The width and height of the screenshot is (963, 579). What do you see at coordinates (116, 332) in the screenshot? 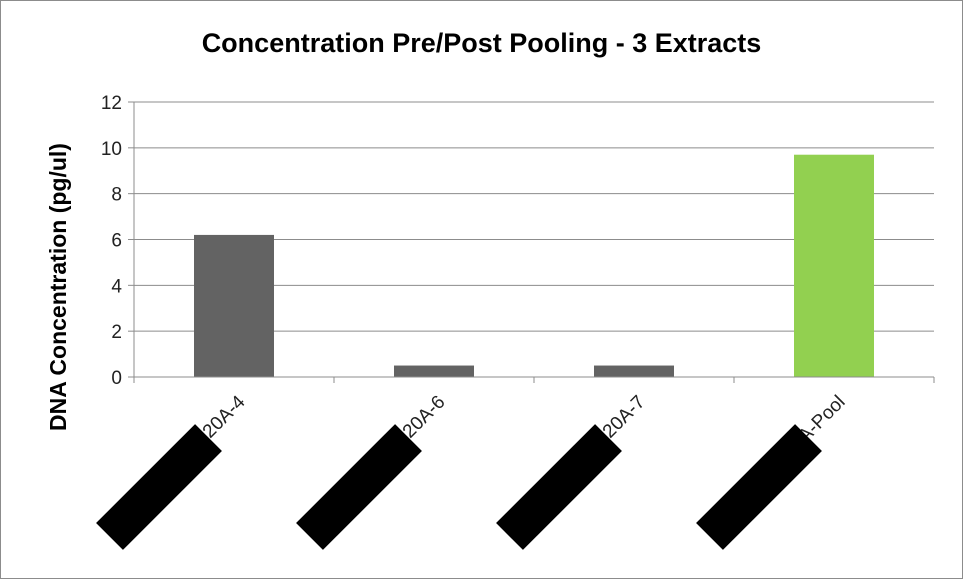
I see `y-tick-label: 2` at bounding box center [116, 332].